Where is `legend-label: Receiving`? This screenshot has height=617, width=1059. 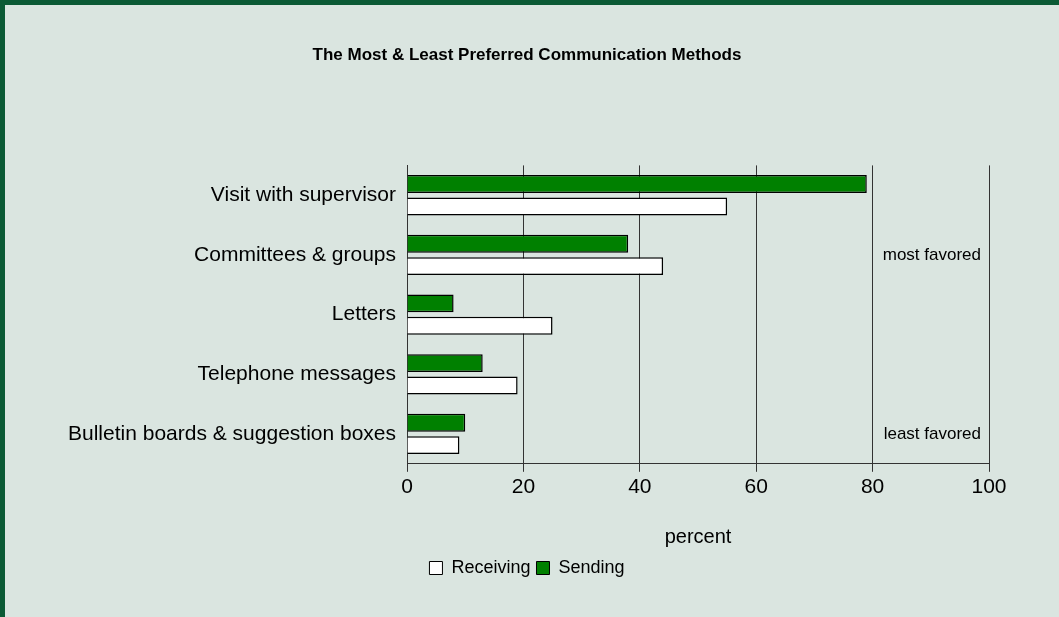
legend-label: Receiving is located at coordinates (491, 566).